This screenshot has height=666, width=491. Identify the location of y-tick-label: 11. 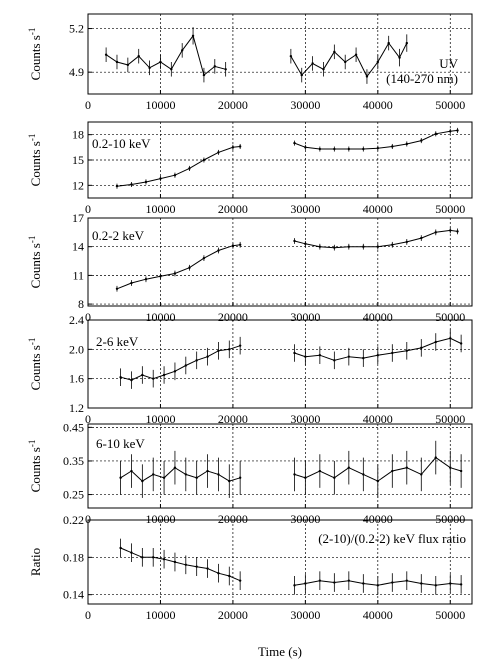
(78, 275).